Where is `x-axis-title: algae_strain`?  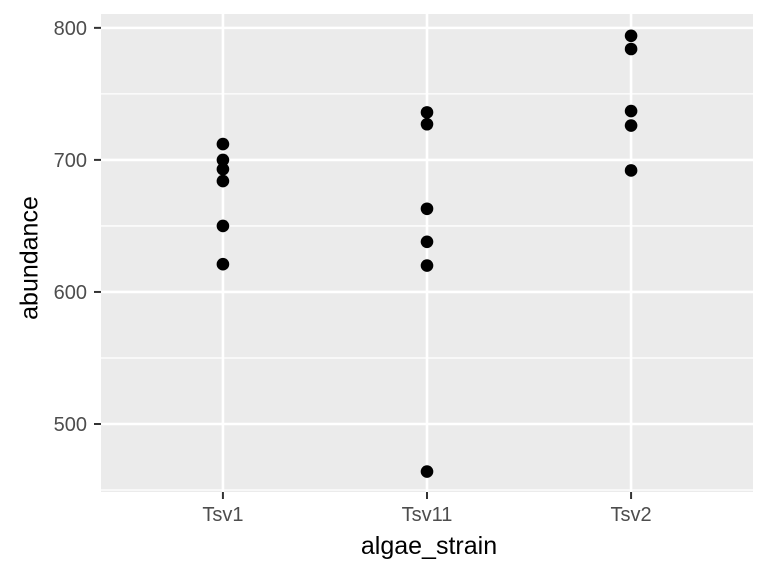
x-axis-title: algae_strain is located at coordinates (429, 546).